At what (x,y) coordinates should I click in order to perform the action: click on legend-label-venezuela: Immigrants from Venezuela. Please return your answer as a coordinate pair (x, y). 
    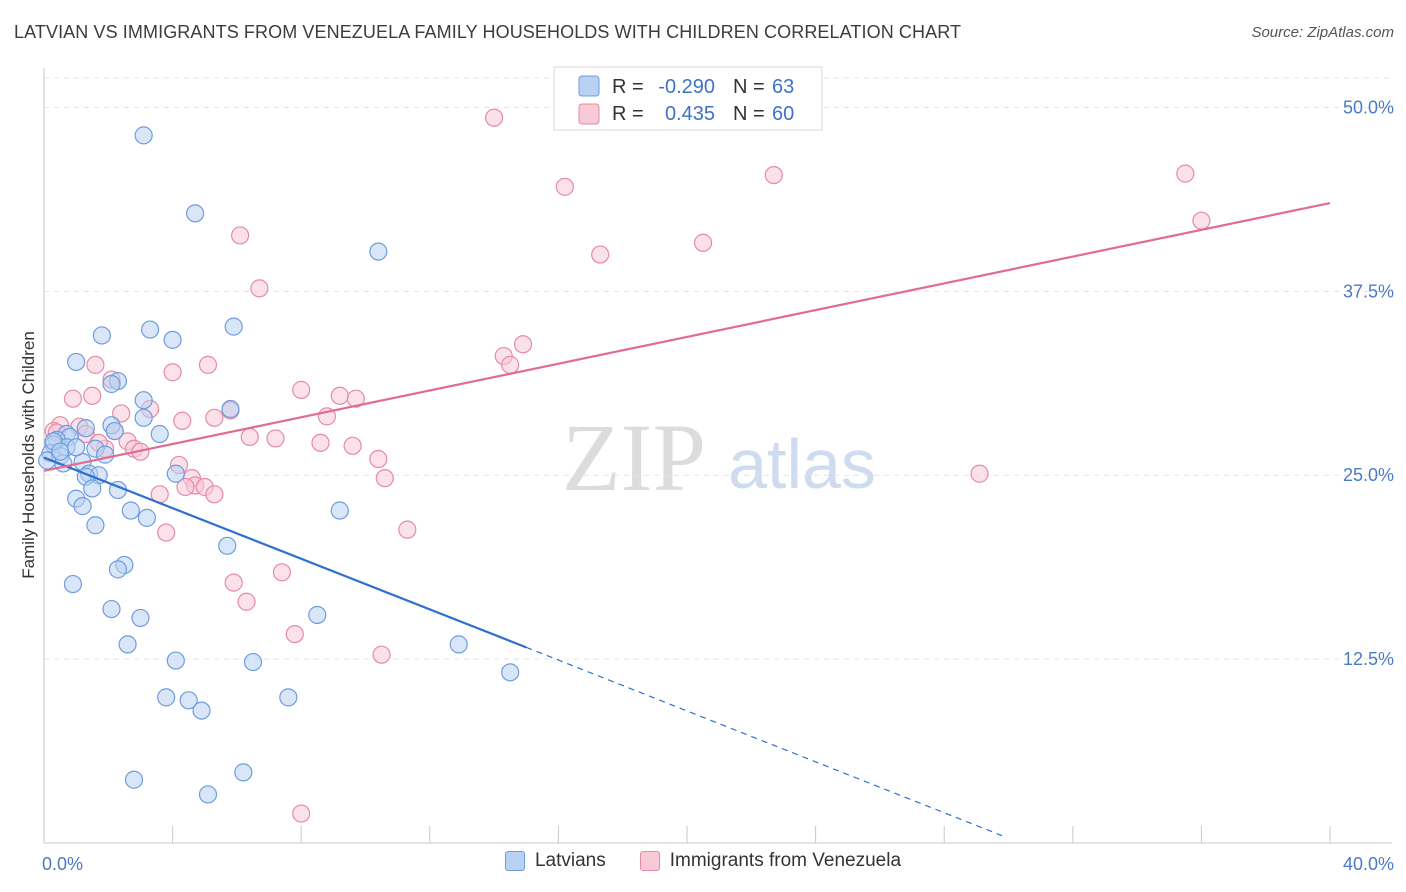
    Looking at the image, I should click on (785, 860).